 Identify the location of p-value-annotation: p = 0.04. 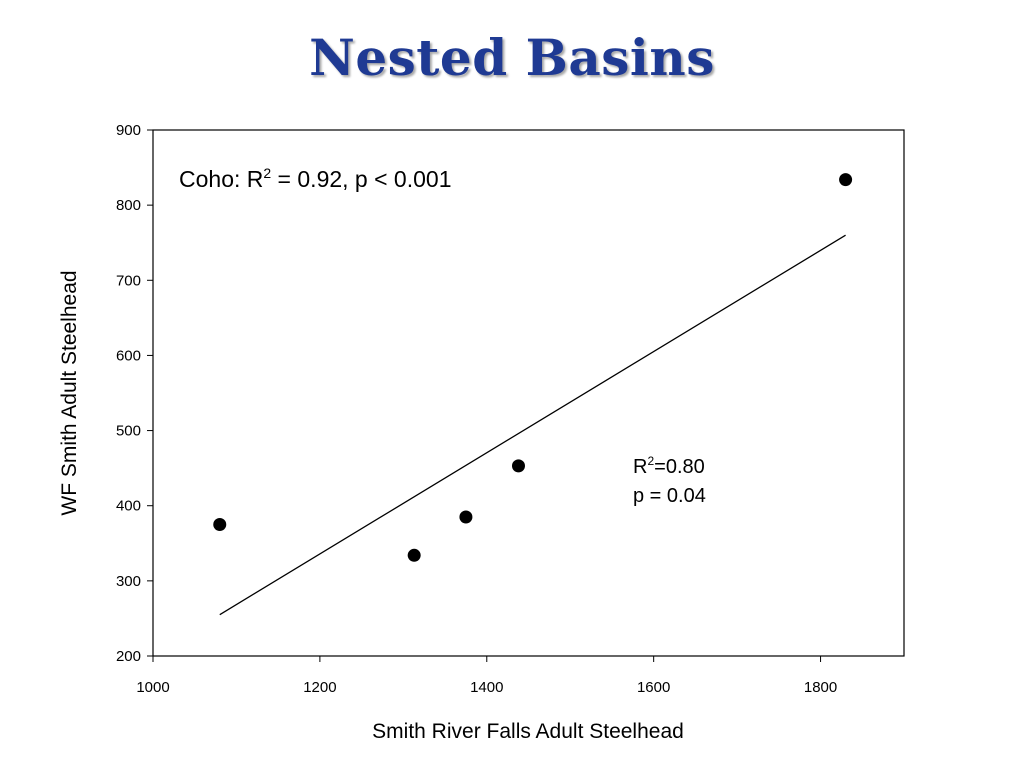
(669, 496).